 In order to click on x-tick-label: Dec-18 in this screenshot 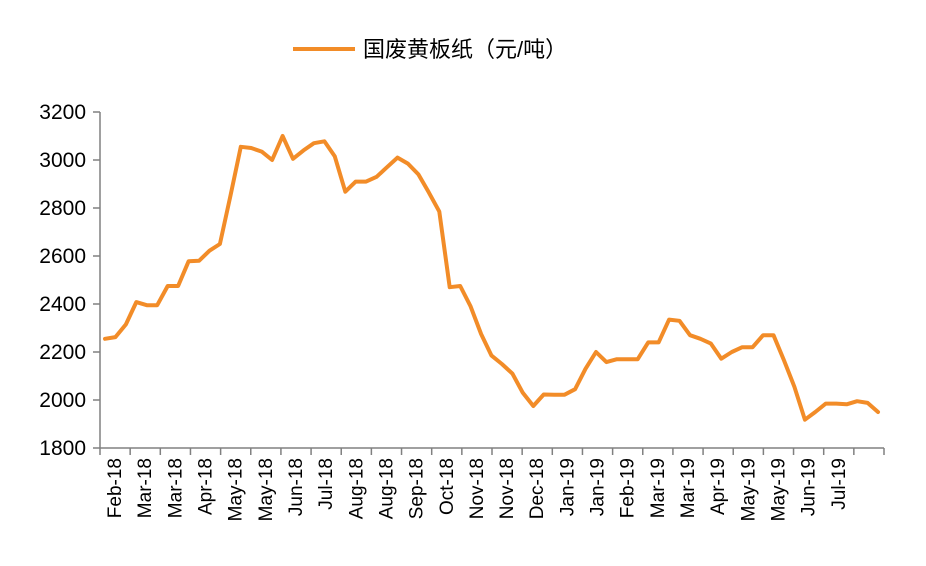, I will do `click(537, 488)`.